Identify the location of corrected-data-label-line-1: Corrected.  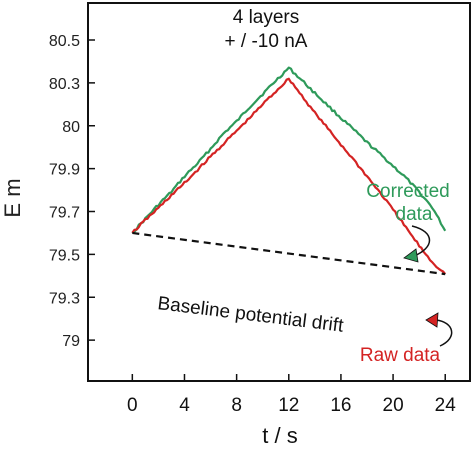
(407, 191).